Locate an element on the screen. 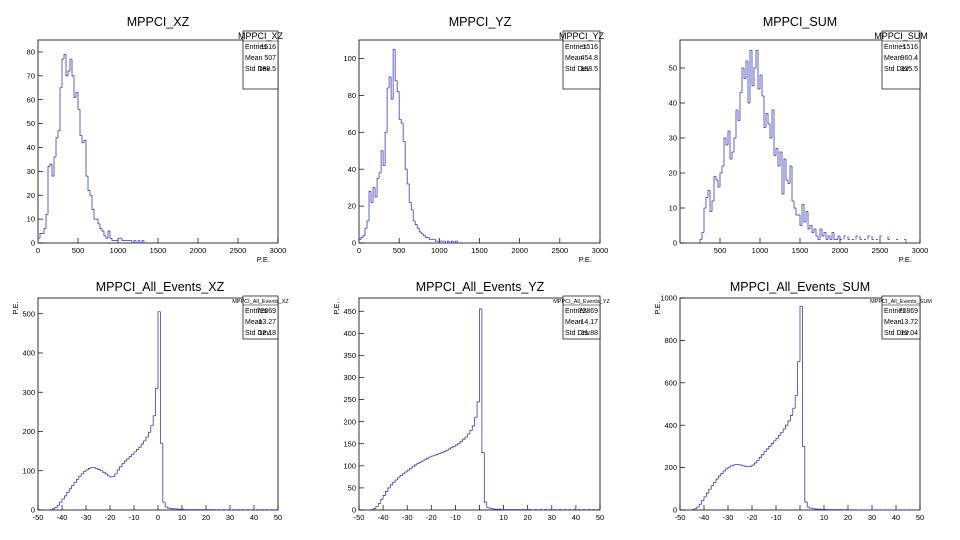 The height and width of the screenshot is (540, 960). histogram-series is located at coordinates (91, 148).